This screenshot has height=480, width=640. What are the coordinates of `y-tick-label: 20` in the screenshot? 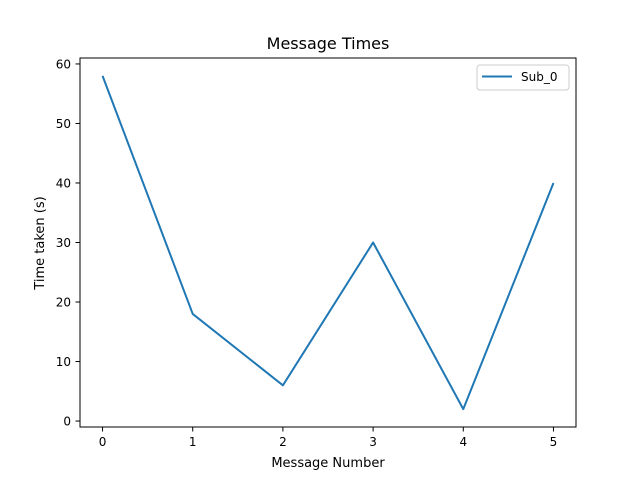 It's located at (63, 303).